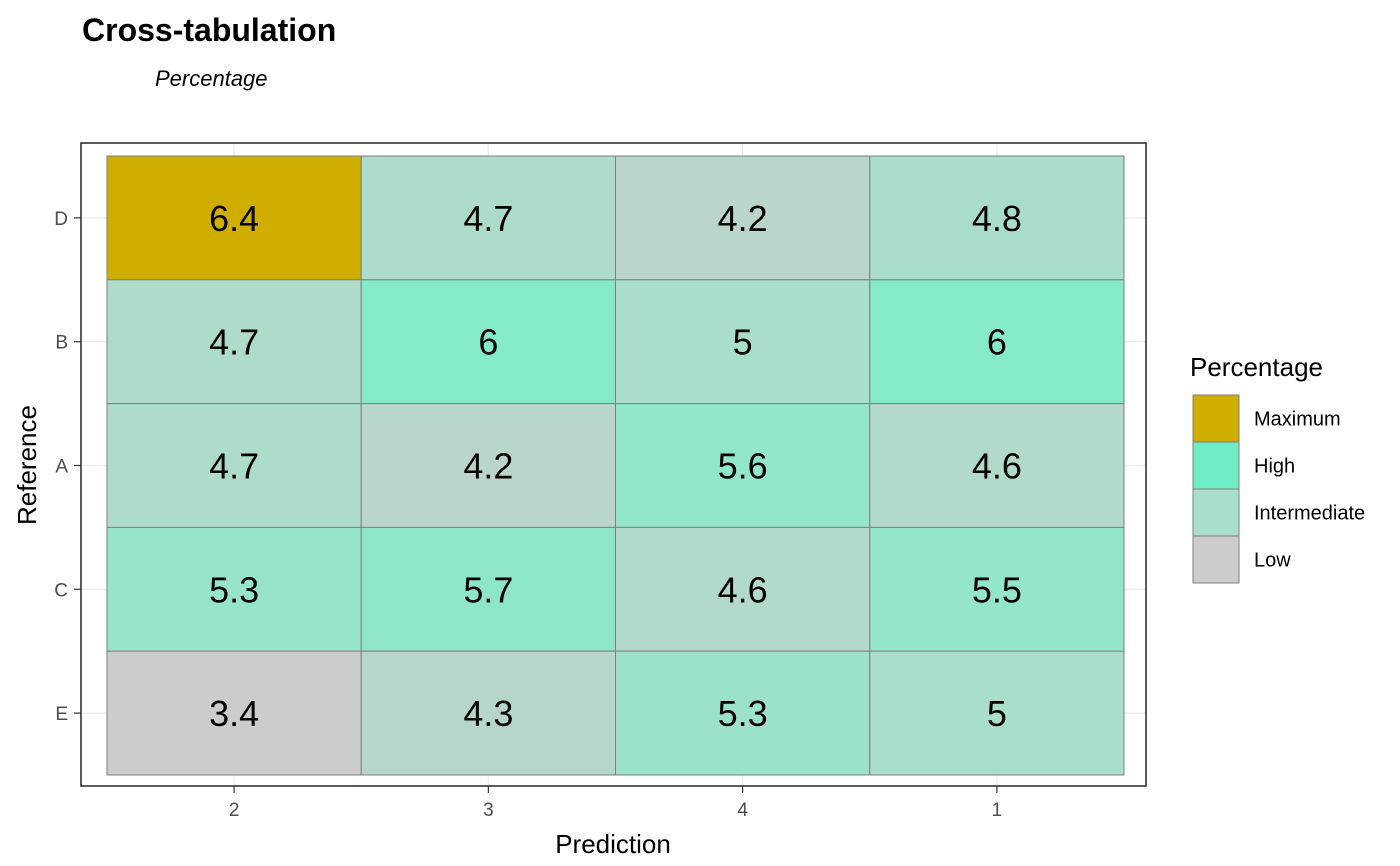 This screenshot has width=1400, height=866. I want to click on chart-title: Cross-tabulation, so click(209, 30).